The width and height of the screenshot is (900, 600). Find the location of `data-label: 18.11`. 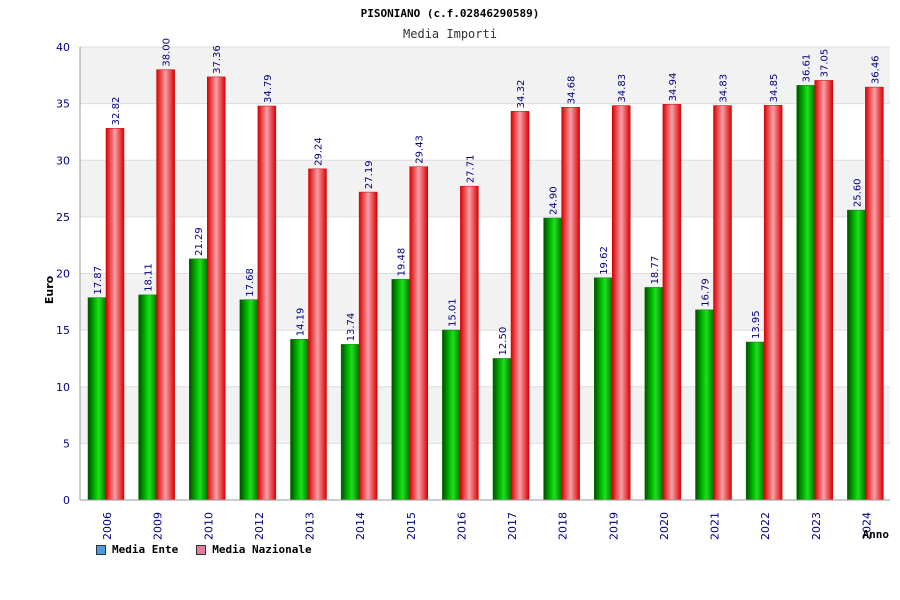

data-label: 18.11 is located at coordinates (149, 277).